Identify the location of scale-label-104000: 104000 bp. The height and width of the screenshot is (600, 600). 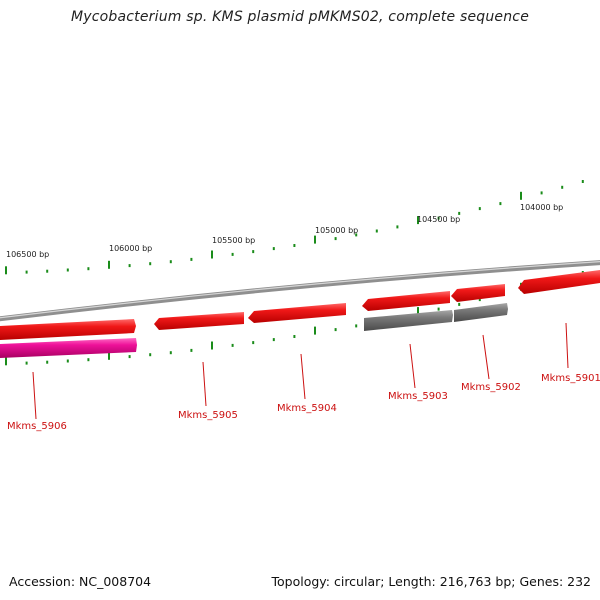
(541, 207).